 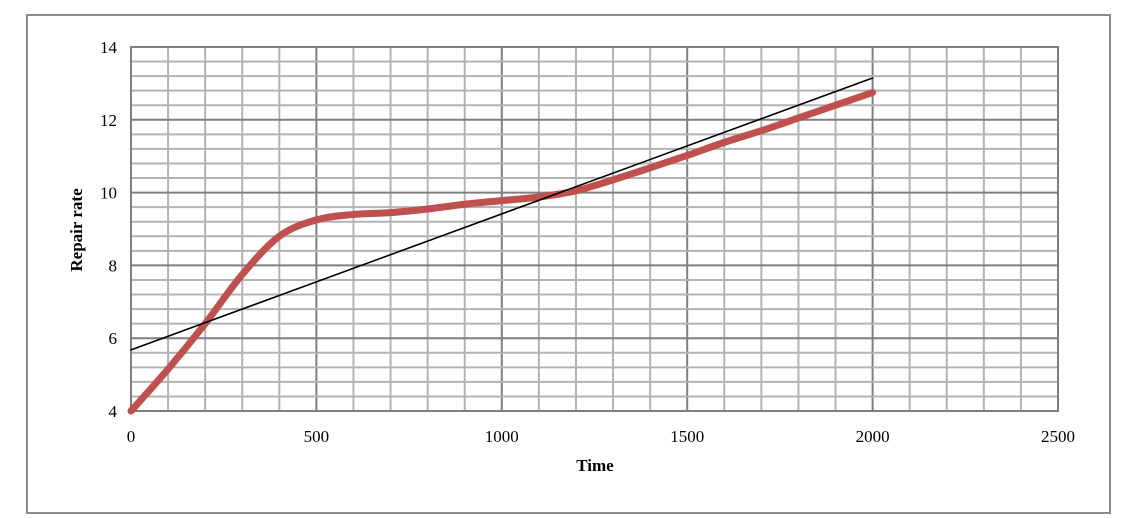 I want to click on y-tick-label: 6, so click(x=113, y=338).